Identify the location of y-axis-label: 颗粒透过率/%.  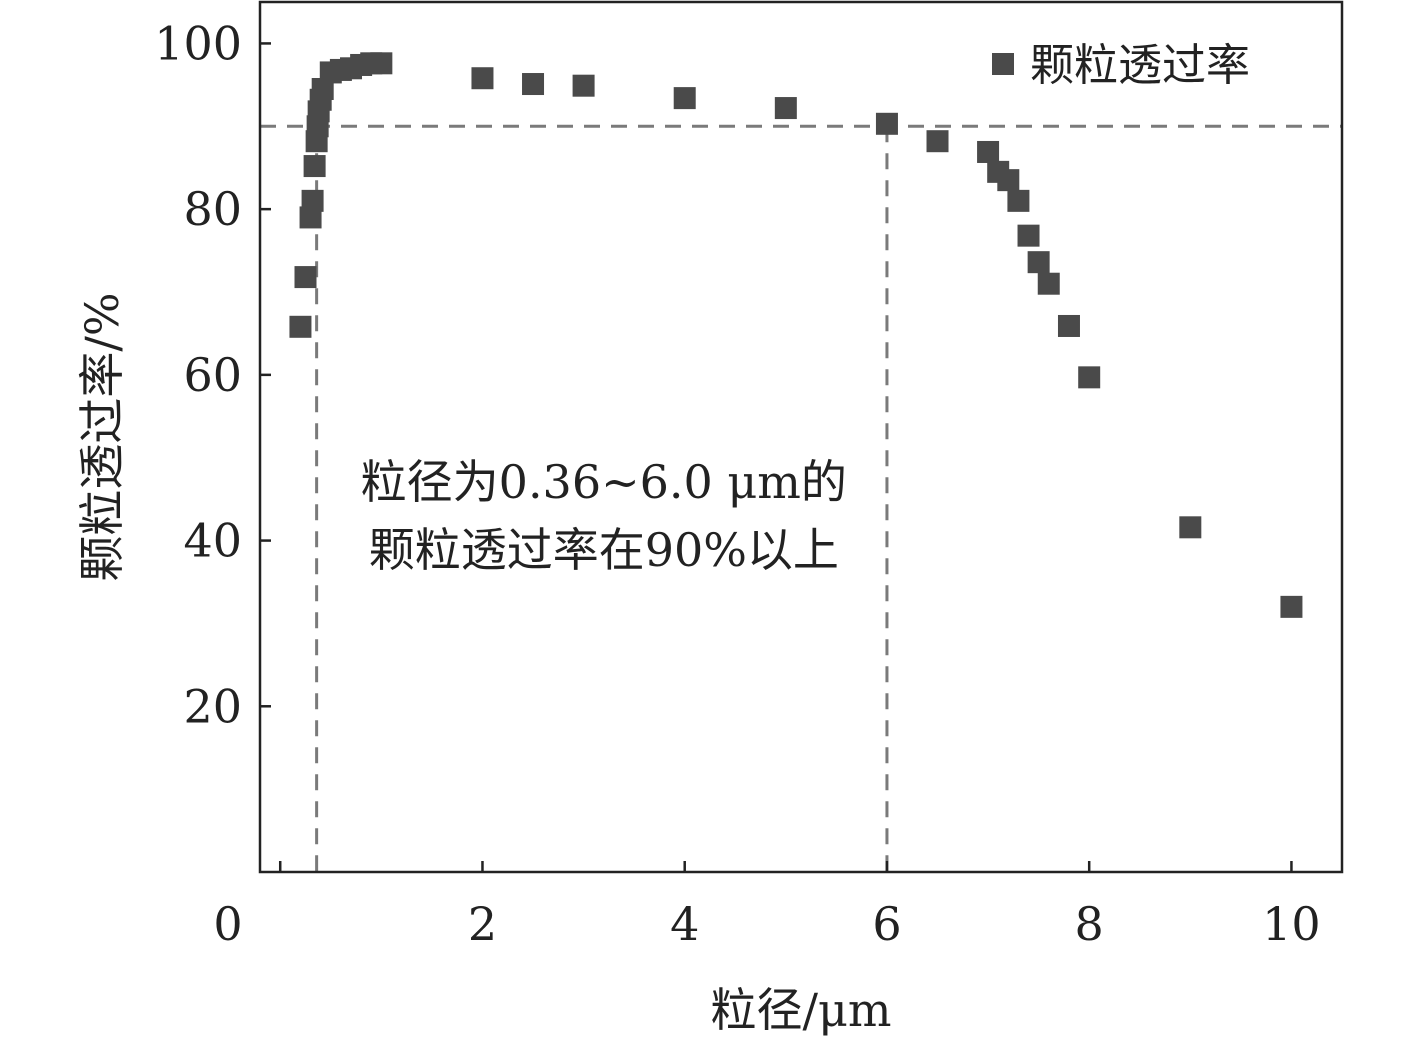
(102, 436).